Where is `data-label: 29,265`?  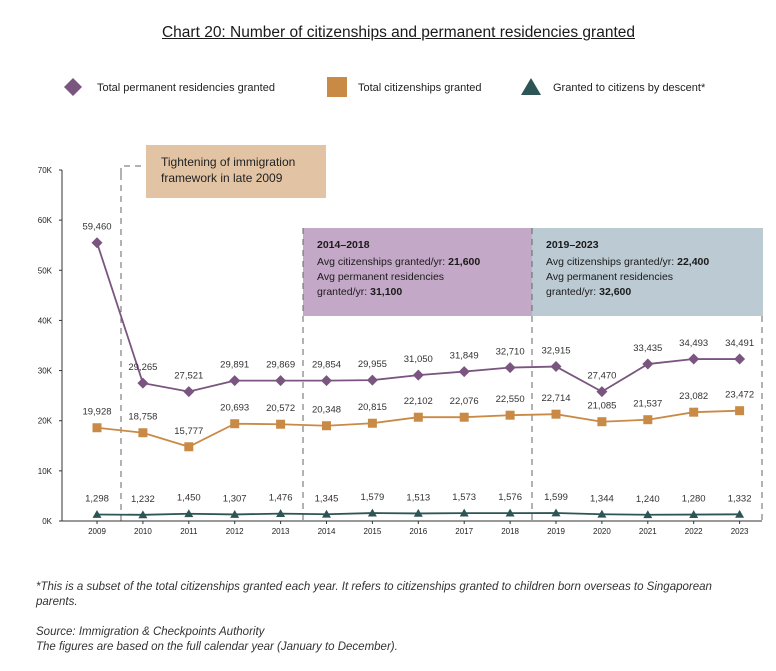
data-label: 29,265 is located at coordinates (142, 367).